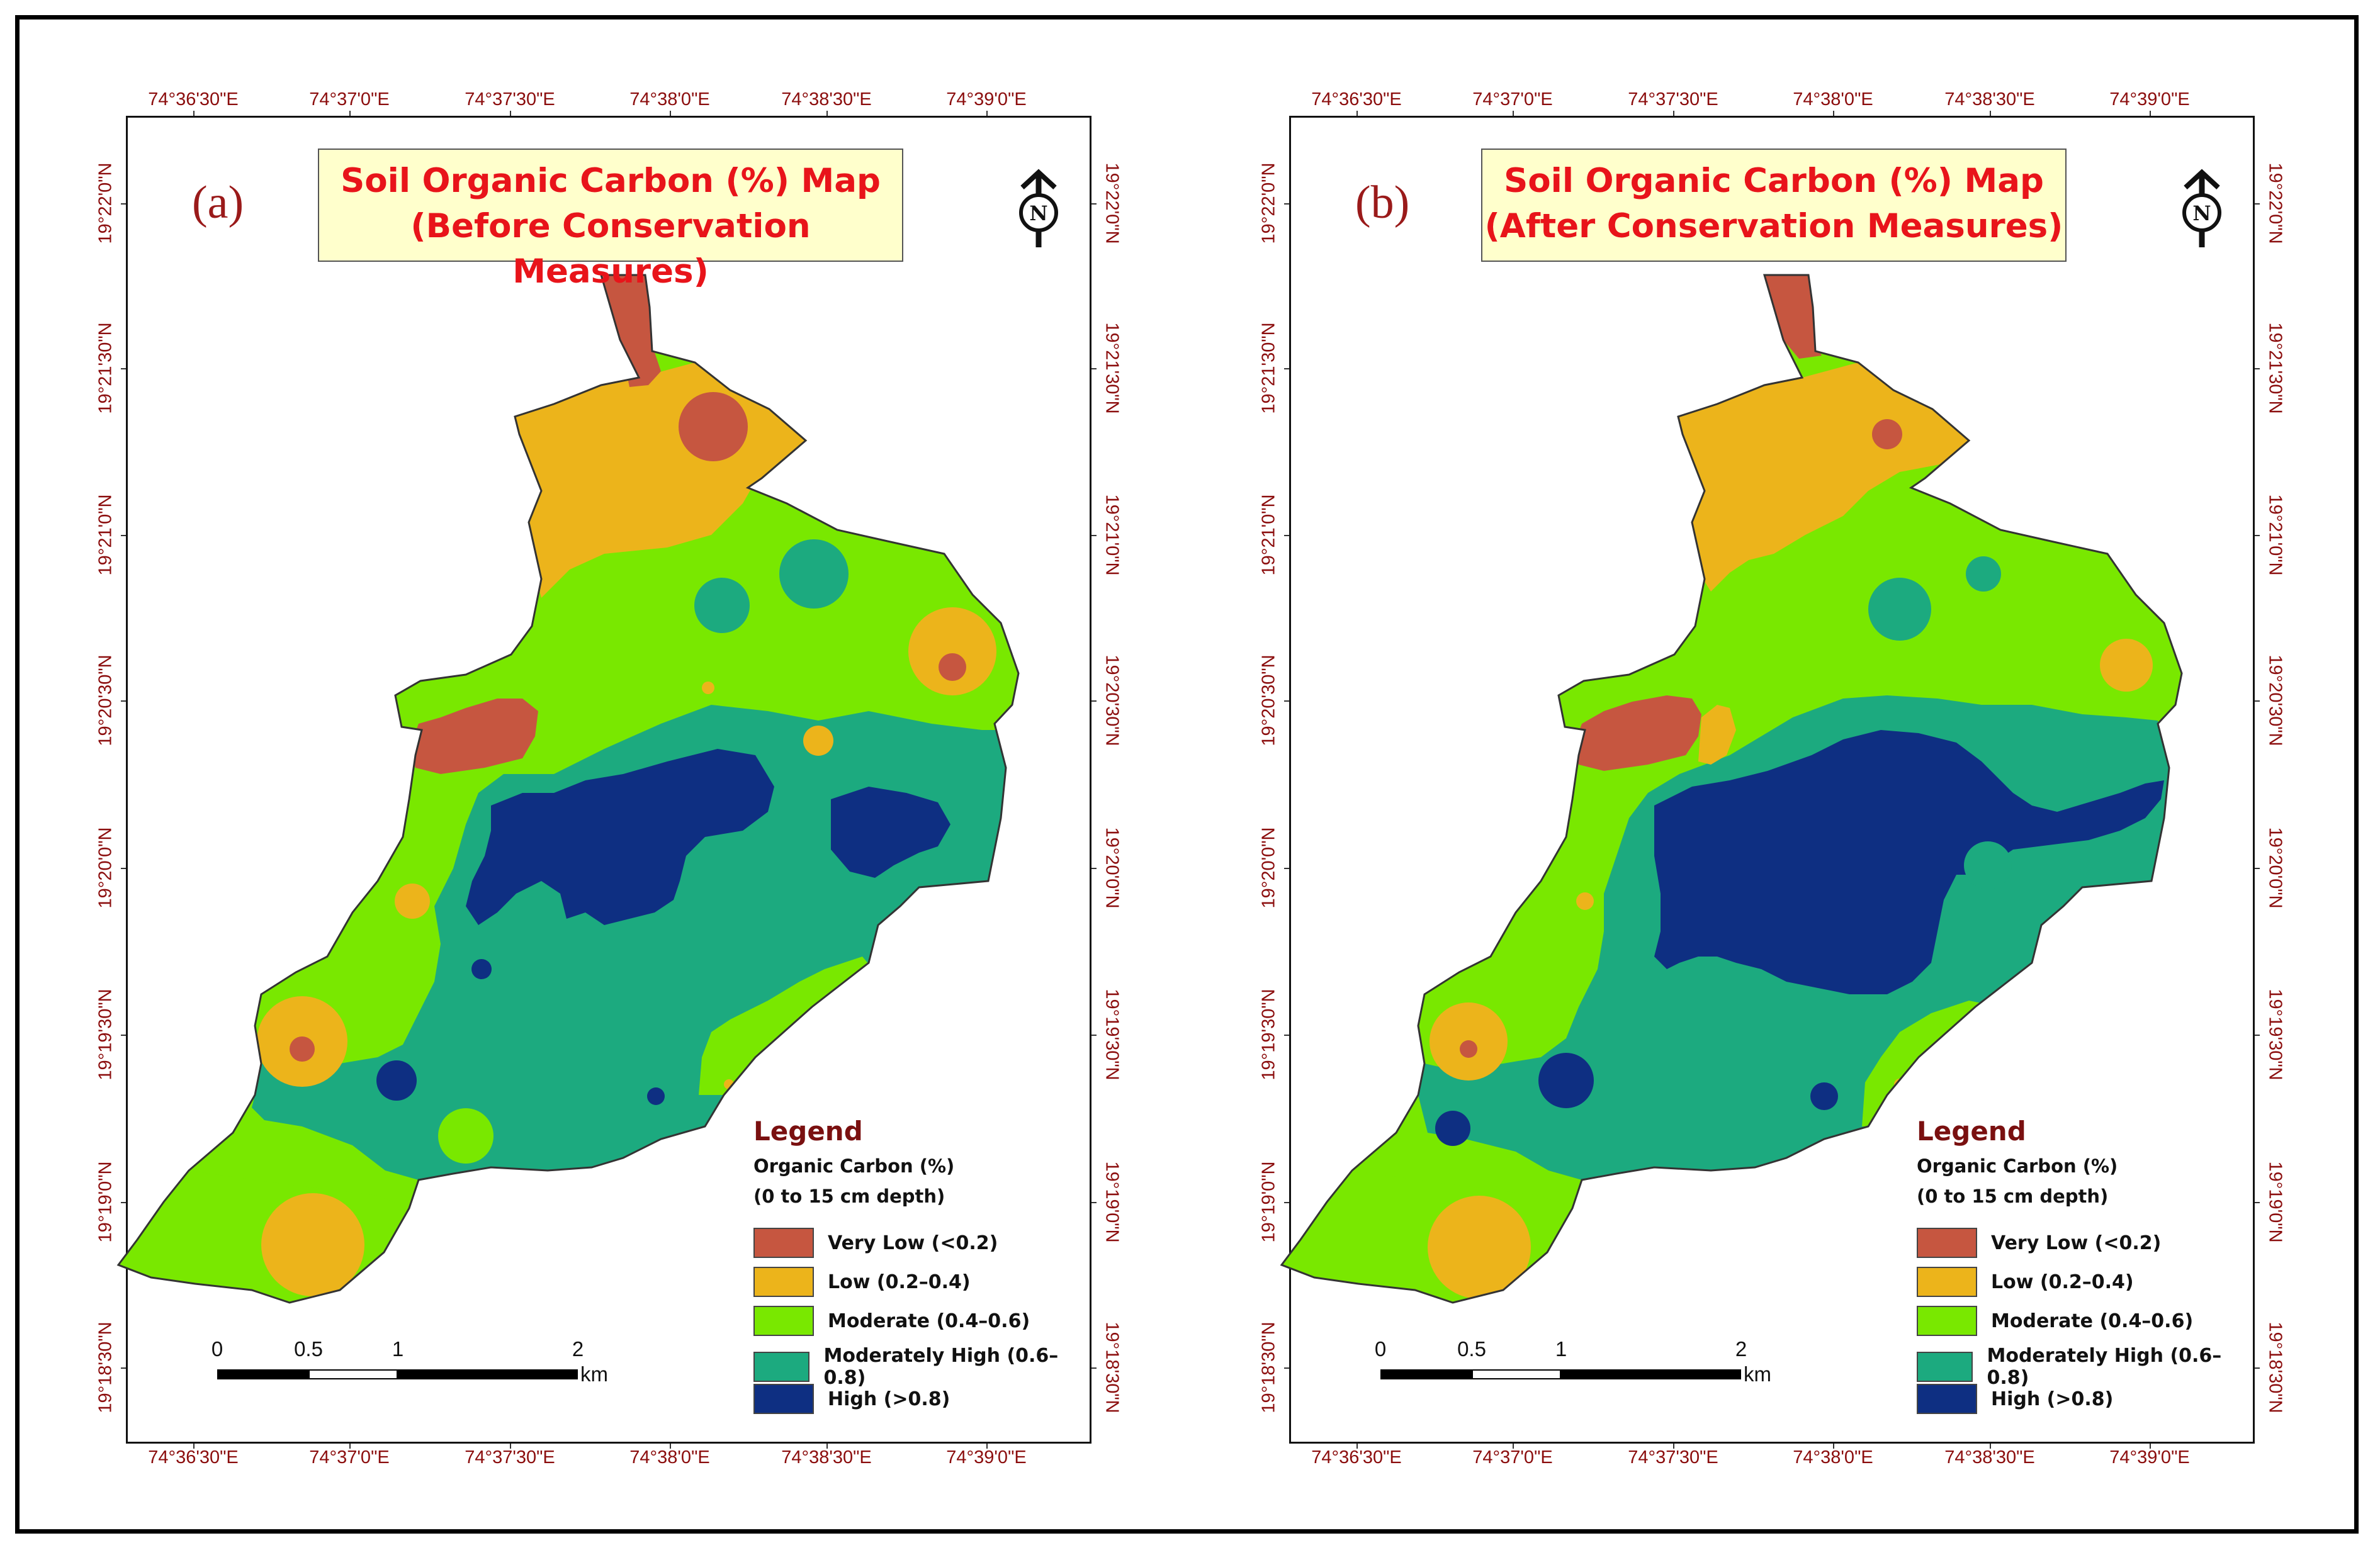 Image resolution: width=2380 pixels, height=1555 pixels. What do you see at coordinates (308, 1349) in the screenshot?
I see `scale-label: 0.5` at bounding box center [308, 1349].